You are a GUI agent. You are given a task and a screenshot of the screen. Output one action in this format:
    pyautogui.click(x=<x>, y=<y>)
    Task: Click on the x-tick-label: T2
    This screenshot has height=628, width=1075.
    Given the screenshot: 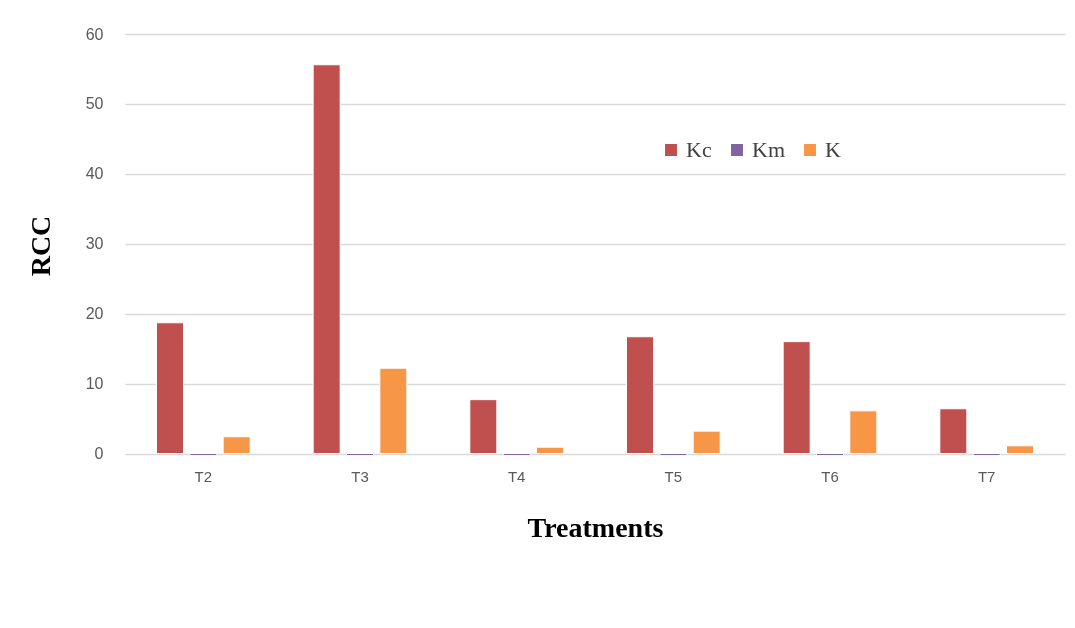 What is the action you would take?
    pyautogui.click(x=203, y=476)
    